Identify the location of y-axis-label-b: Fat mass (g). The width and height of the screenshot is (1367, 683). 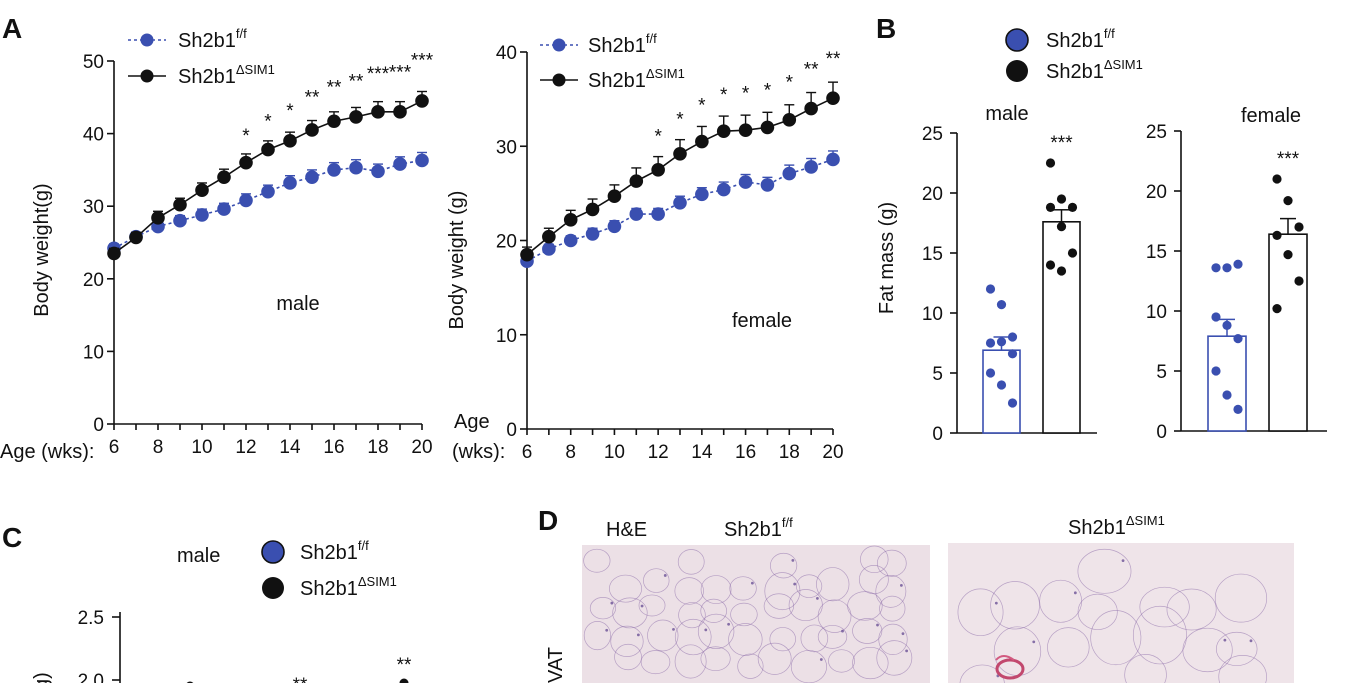
(887, 258).